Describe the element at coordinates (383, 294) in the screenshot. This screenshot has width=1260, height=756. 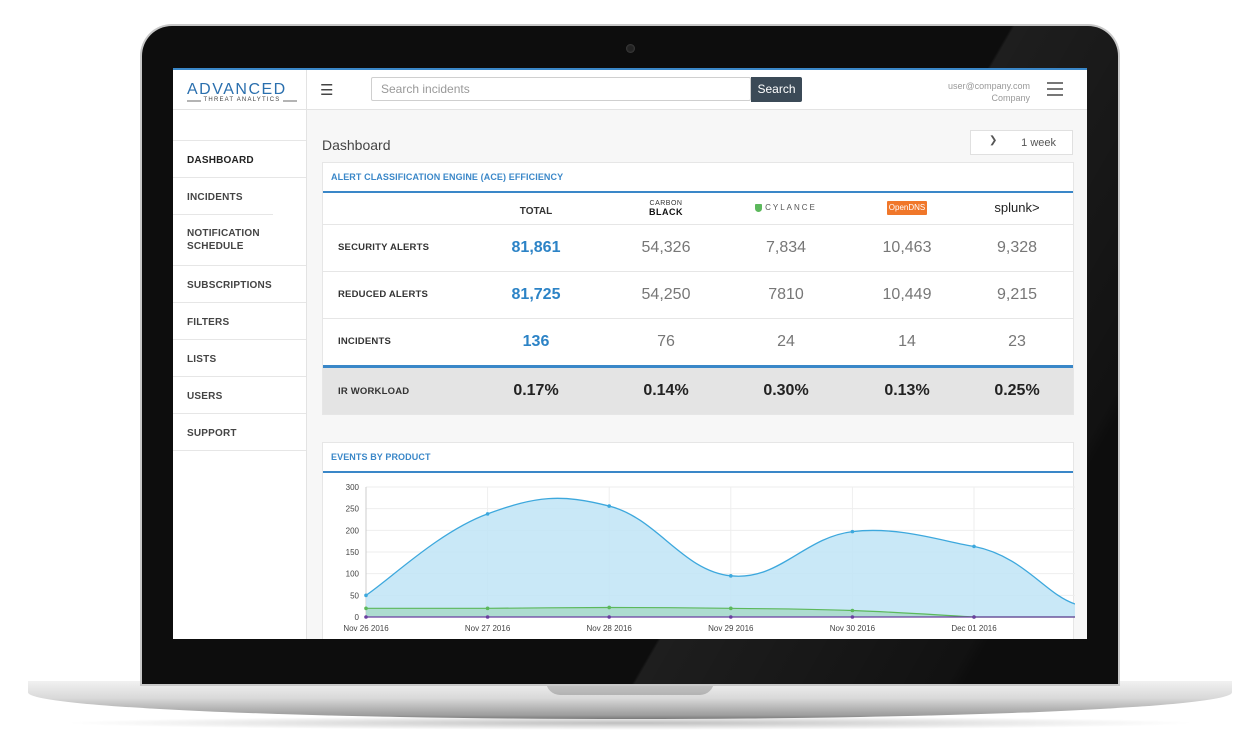
I see `row-label-reduced-alerts: REDUCED ALERTS` at that location.